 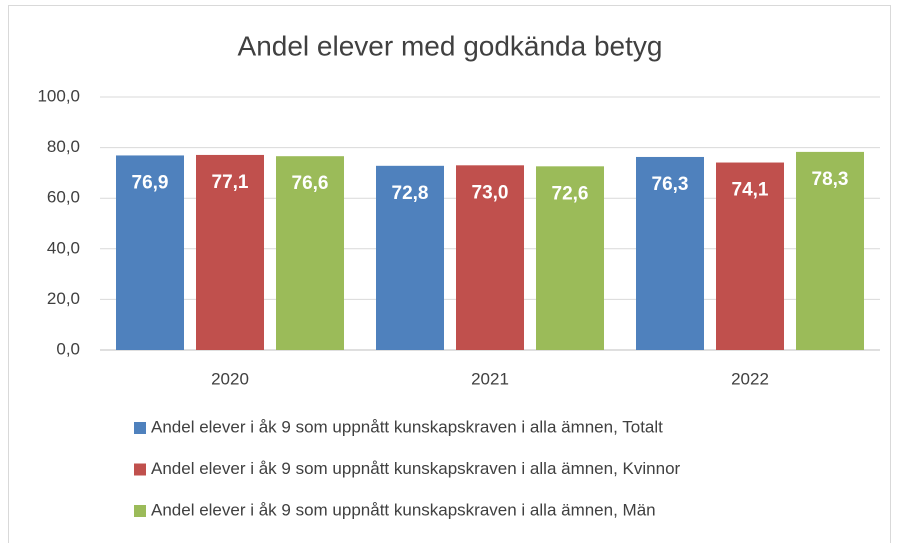 I want to click on x-tick-label: 2022, so click(x=750, y=378).